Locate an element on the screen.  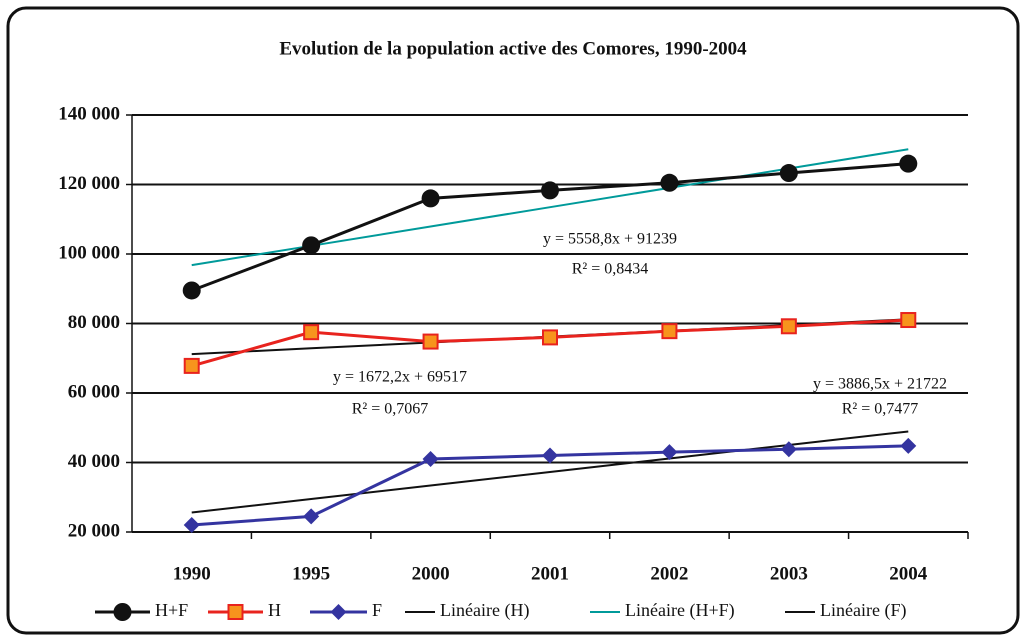
x-tick-label: 2000 is located at coordinates (431, 573).